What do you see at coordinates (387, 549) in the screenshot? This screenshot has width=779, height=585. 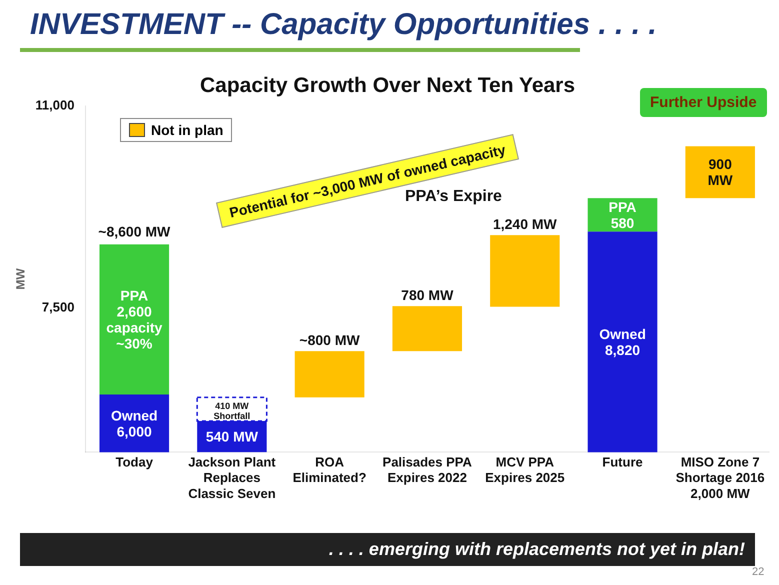 I see `text: . . . . emerging with replacements not yet in plan!` at bounding box center [387, 549].